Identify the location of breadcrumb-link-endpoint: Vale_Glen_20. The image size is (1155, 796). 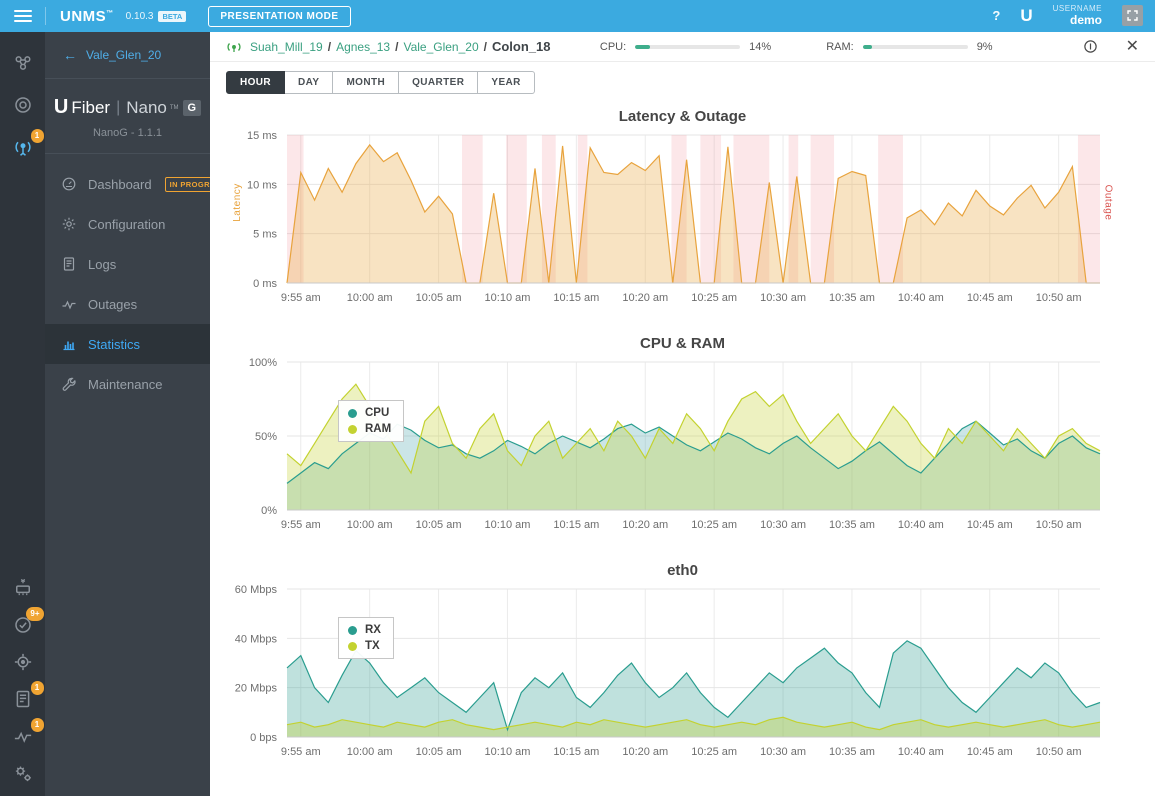
(441, 46).